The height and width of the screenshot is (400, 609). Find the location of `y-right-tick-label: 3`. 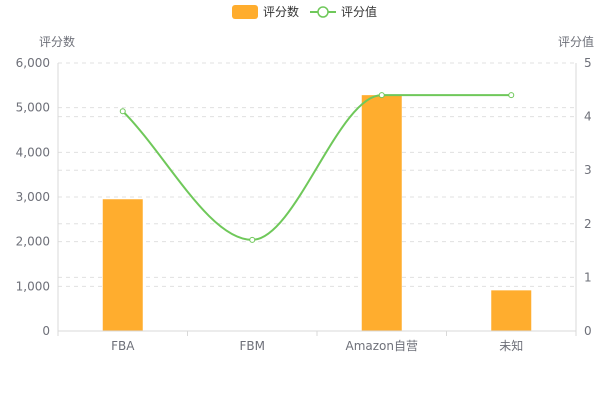

y-right-tick-label: 3 is located at coordinates (588, 170).